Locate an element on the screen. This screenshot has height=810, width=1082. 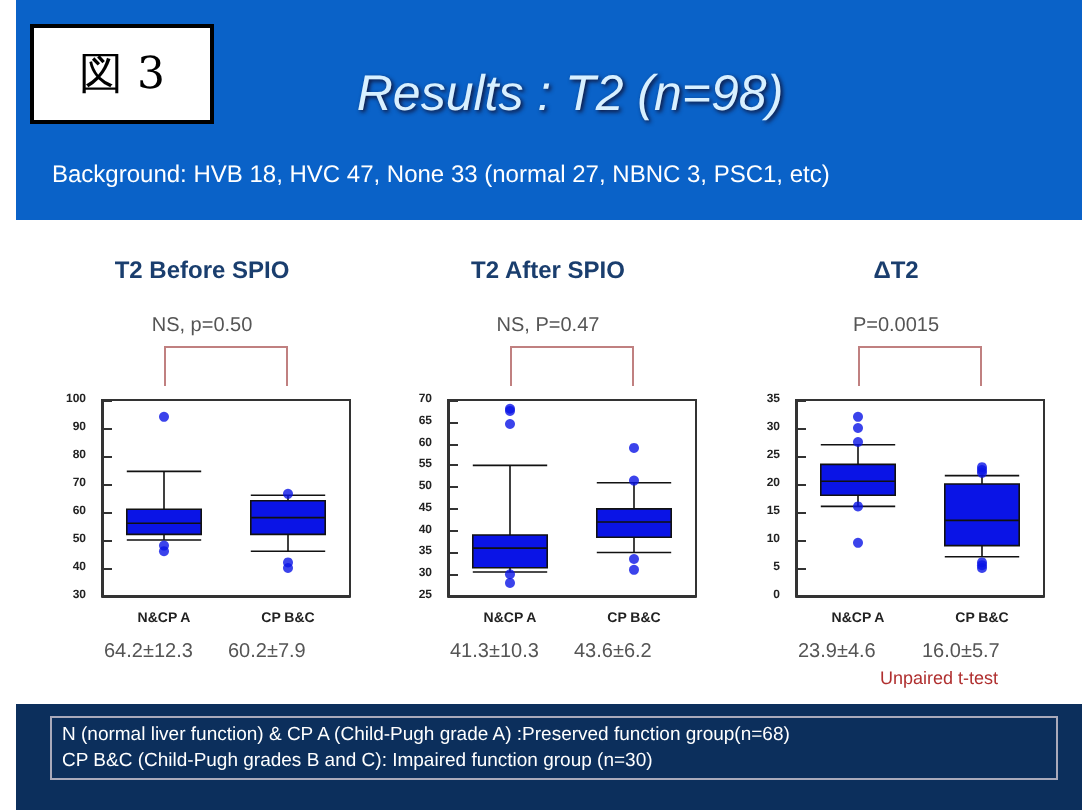
text: 41.3±10.3 is located at coordinates (495, 652).